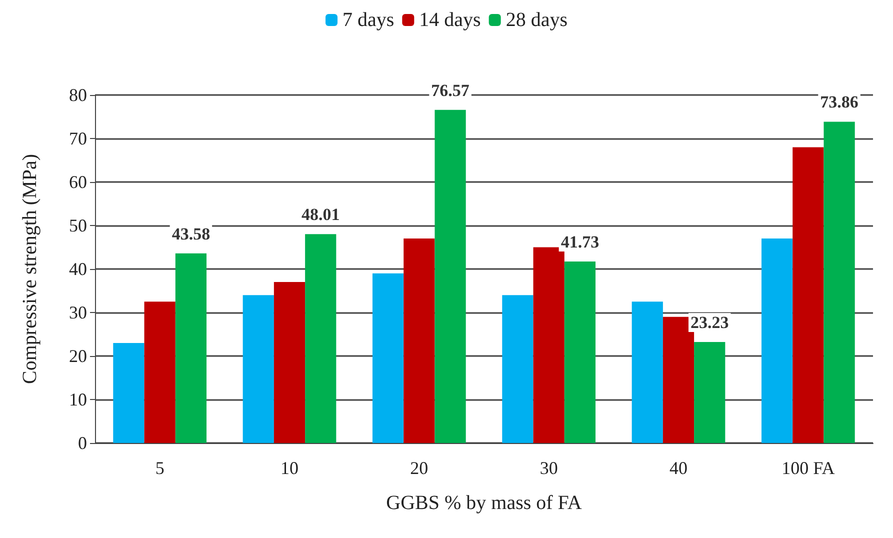 The image size is (893, 538). I want to click on data-label: 41.73, so click(580, 242).